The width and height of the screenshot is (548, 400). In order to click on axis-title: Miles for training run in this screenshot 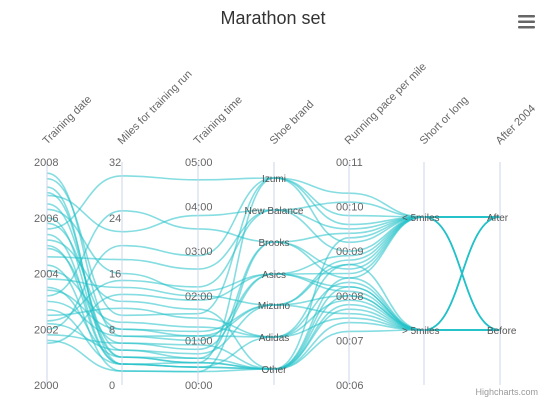, I will do `click(155, 107)`.